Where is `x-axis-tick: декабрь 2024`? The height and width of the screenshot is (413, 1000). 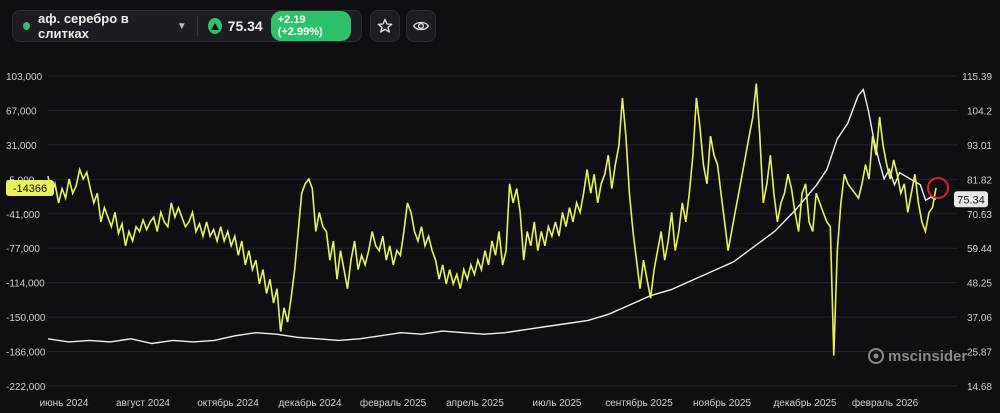
x-axis-tick: декабрь 2024 is located at coordinates (310, 403).